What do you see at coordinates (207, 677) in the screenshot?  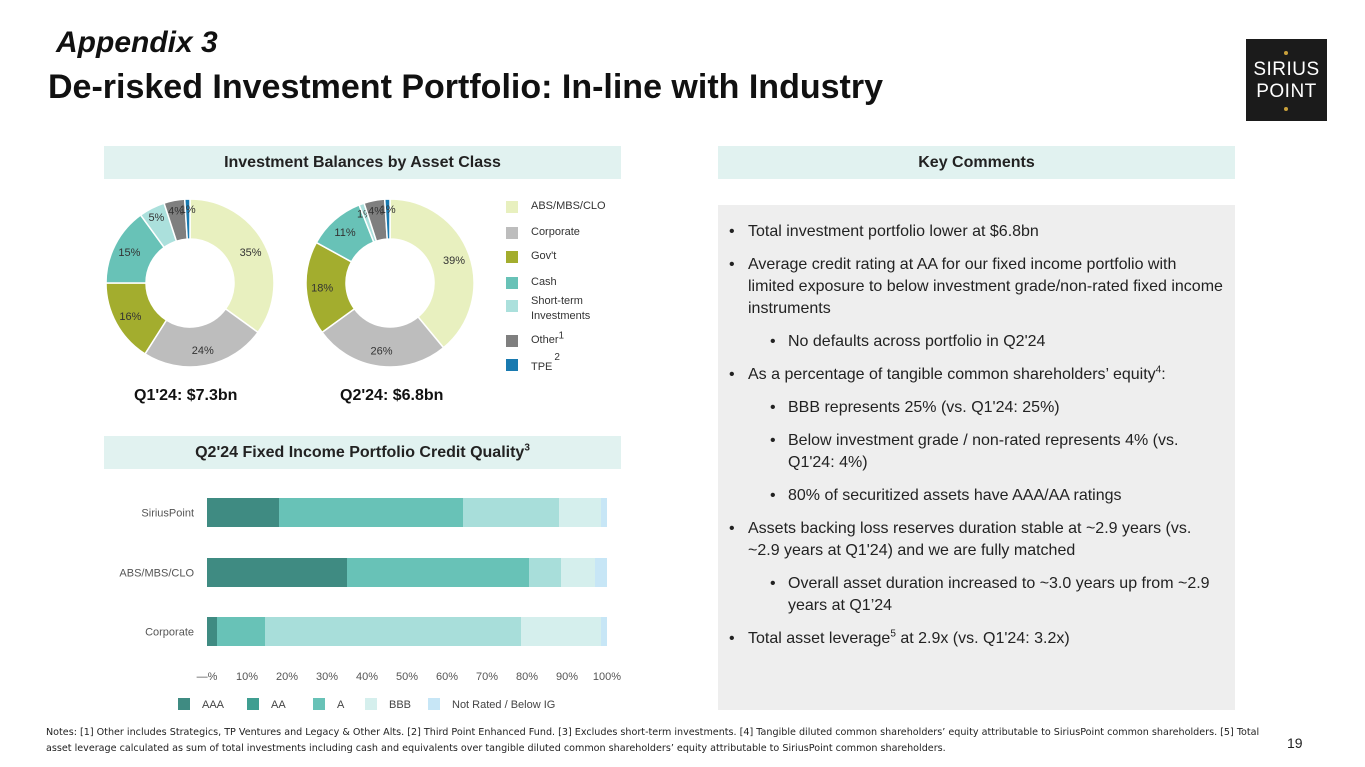 I see `bar-x-tick: —%` at bounding box center [207, 677].